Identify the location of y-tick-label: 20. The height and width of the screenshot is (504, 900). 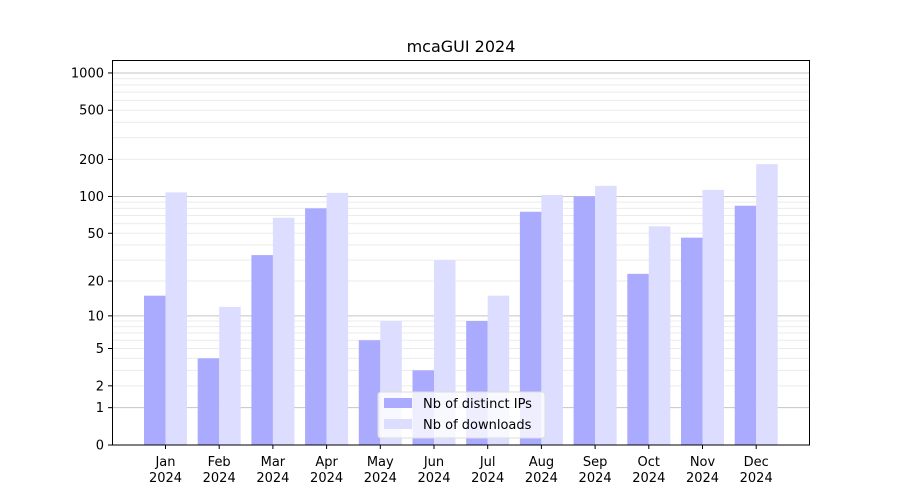
(95, 282).